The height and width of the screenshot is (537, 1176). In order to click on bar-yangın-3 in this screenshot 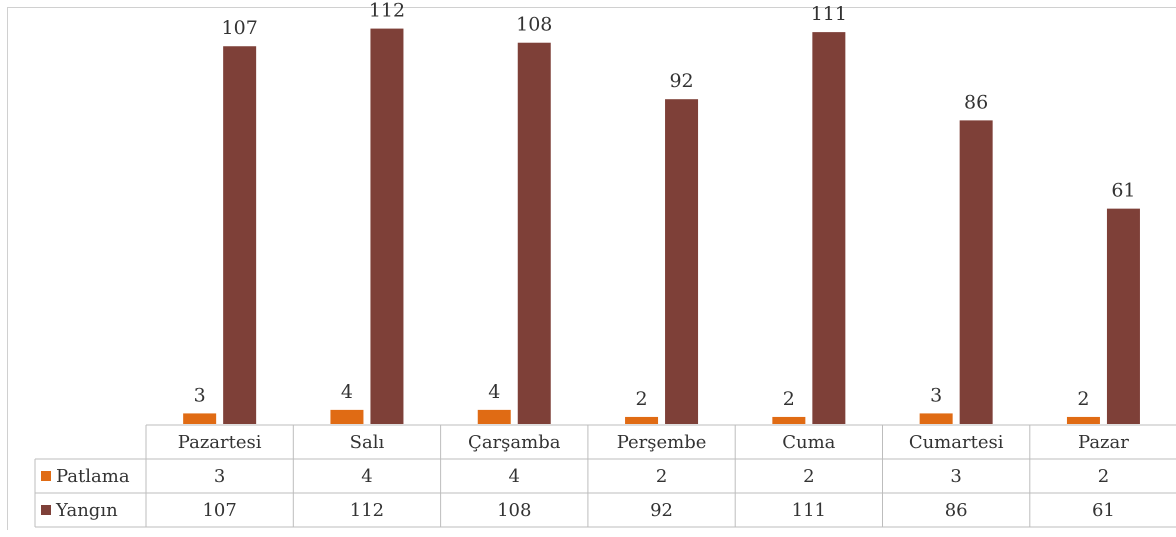, I will do `click(682, 261)`.